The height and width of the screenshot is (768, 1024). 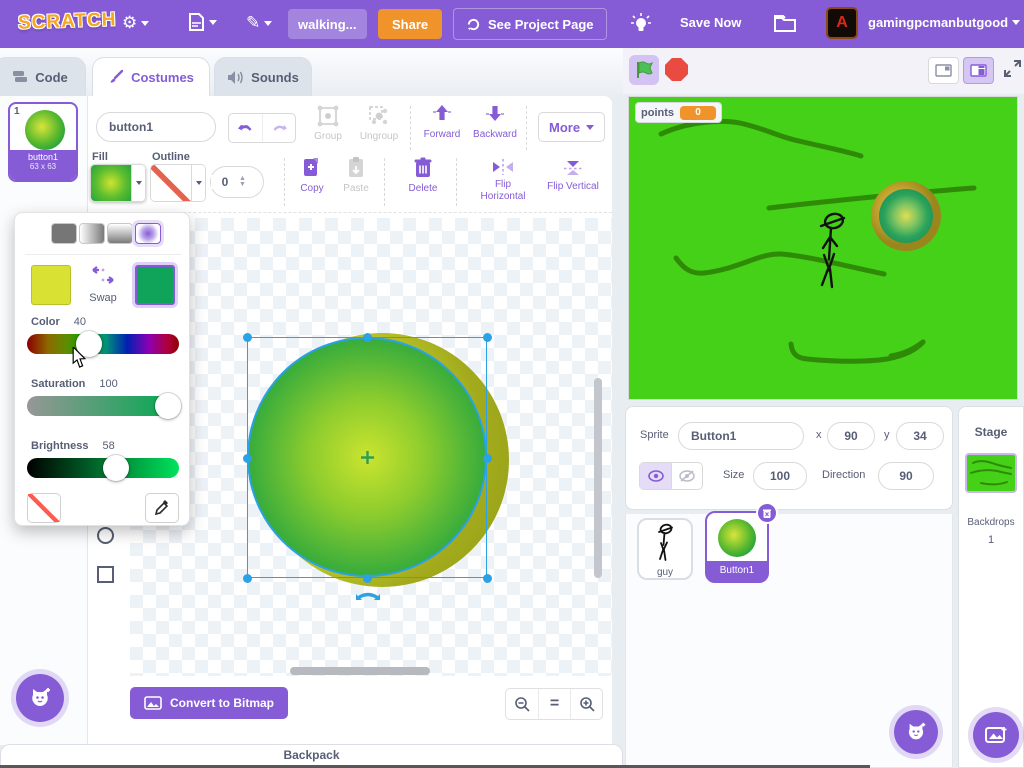 What do you see at coordinates (522, 704) in the screenshot?
I see `zoom-out-button` at bounding box center [522, 704].